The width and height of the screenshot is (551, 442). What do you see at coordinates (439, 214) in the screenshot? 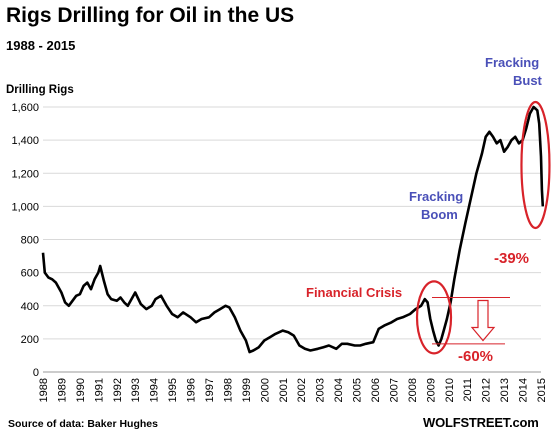
I see `annotation-fracking-boom-2: Boom` at bounding box center [439, 214].